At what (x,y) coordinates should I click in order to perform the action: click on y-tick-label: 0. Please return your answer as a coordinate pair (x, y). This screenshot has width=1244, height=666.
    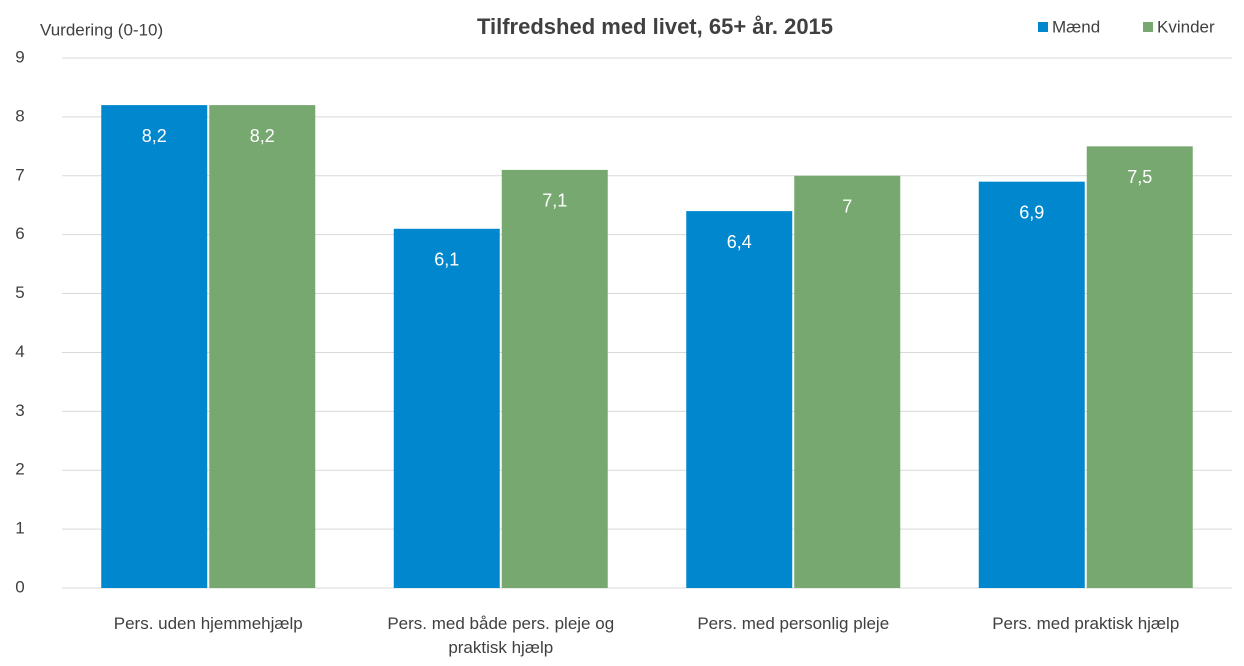
    Looking at the image, I should click on (19, 586).